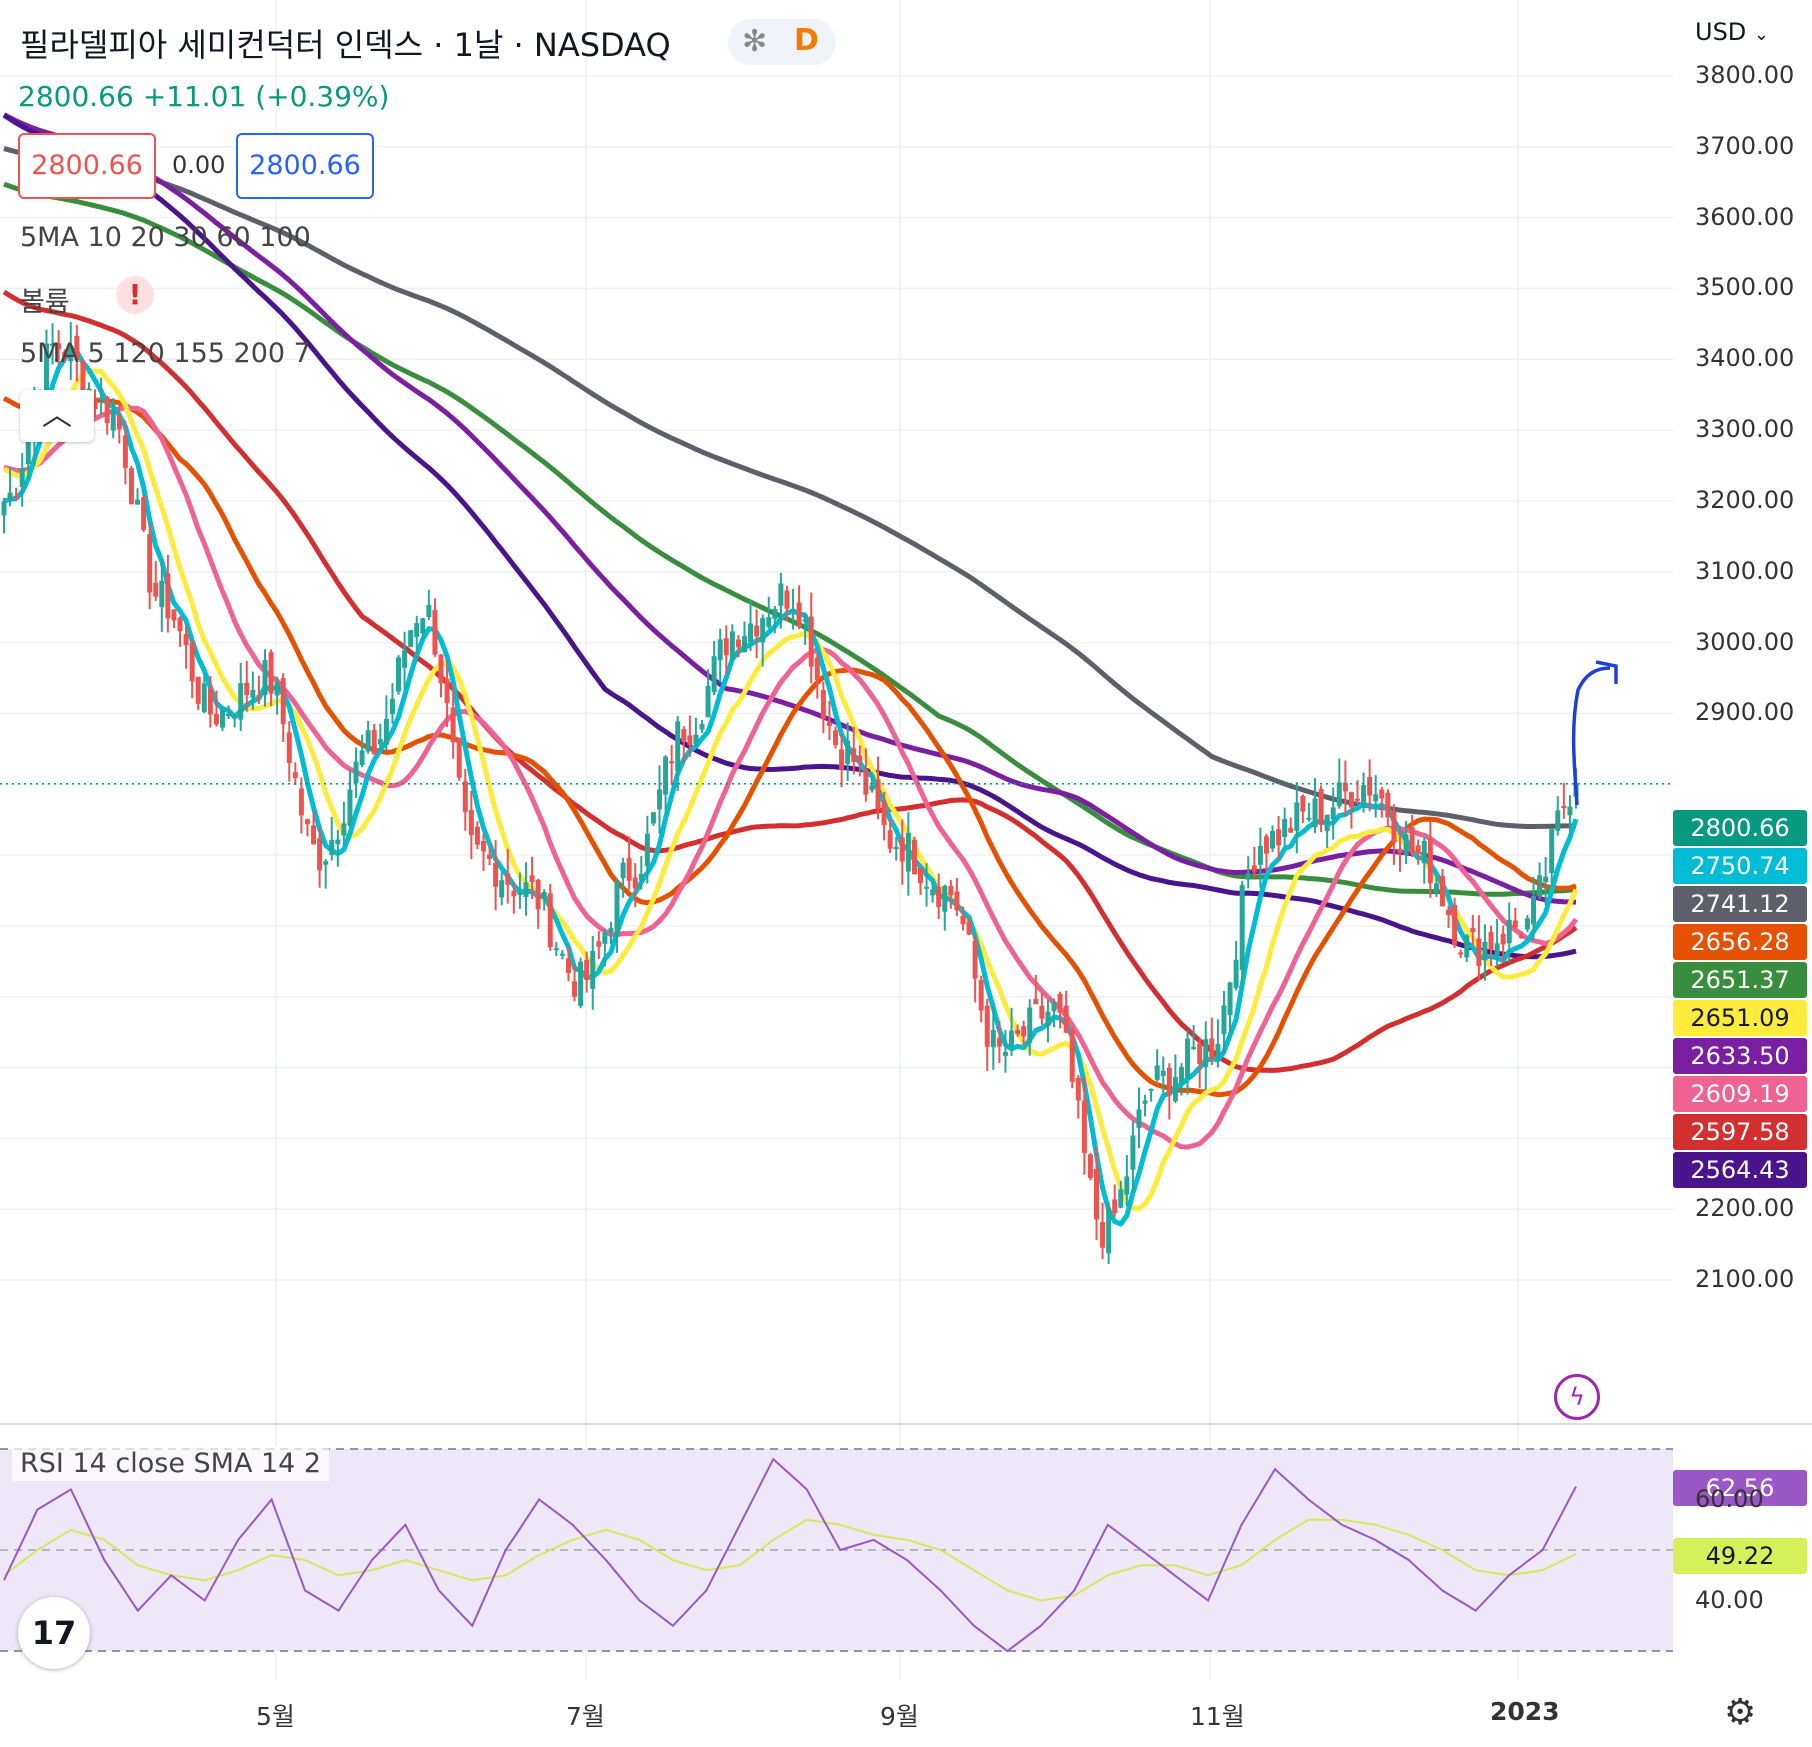  I want to click on badge-pill: ✻ D, so click(782, 42).